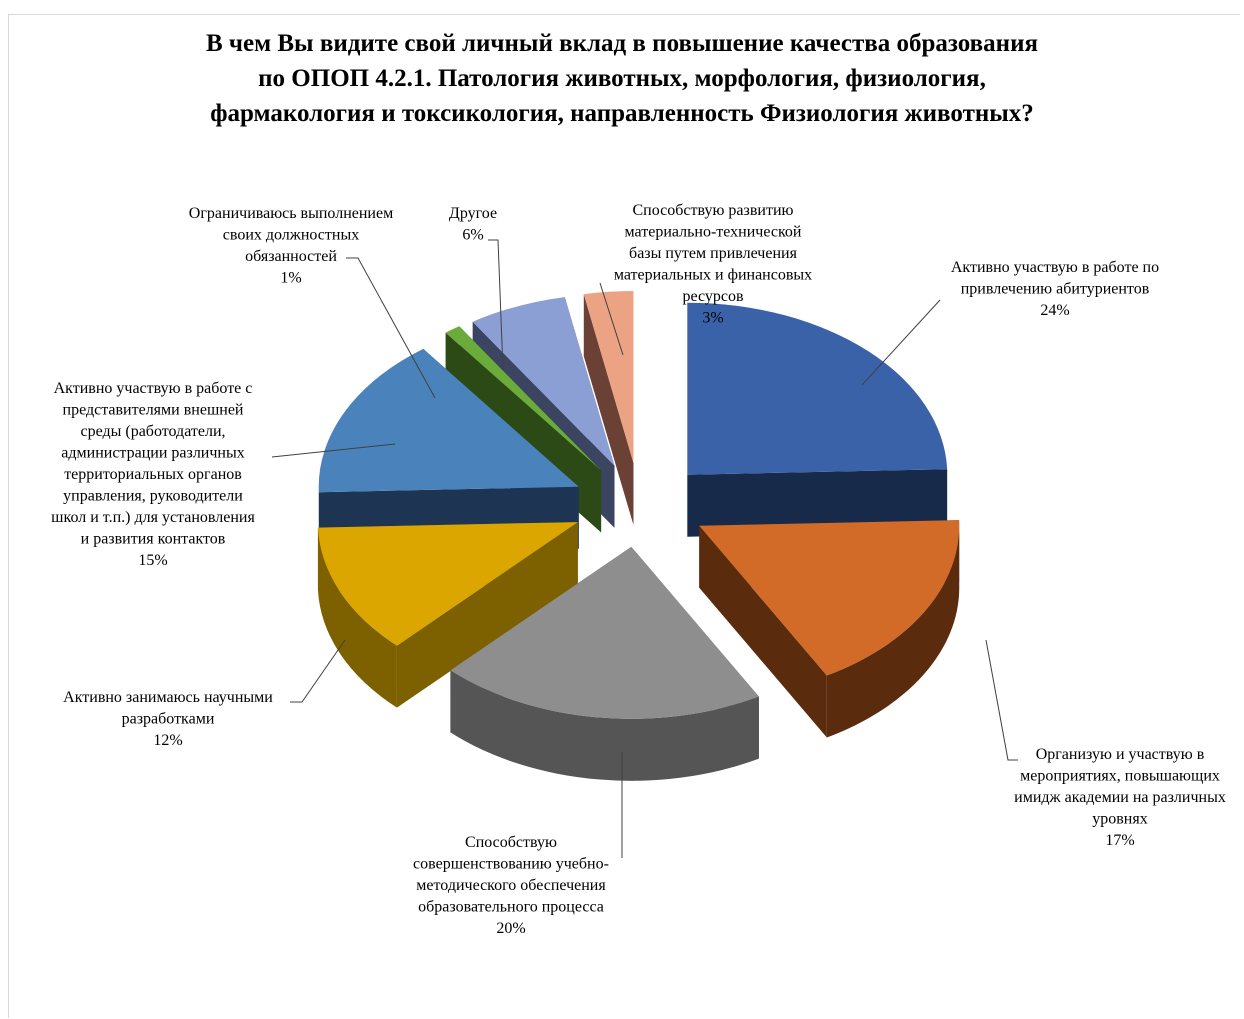  I want to click on slice-6-top, so click(523, 398).